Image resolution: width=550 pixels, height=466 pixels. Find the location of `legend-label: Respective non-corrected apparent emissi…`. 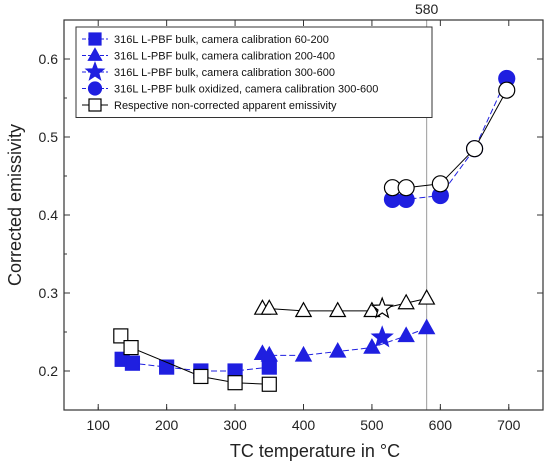

legend-label: Respective non-corrected apparent emissi… is located at coordinates (225, 106).